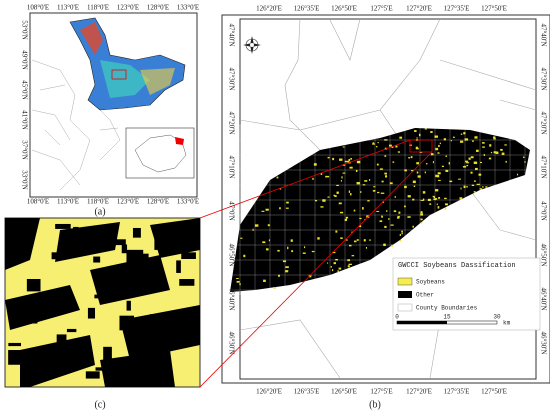 The width and height of the screenshot is (550, 414). What do you see at coordinates (24, 150) in the screenshot?
I see `lat-label: 37°0'N` at bounding box center [24, 150].